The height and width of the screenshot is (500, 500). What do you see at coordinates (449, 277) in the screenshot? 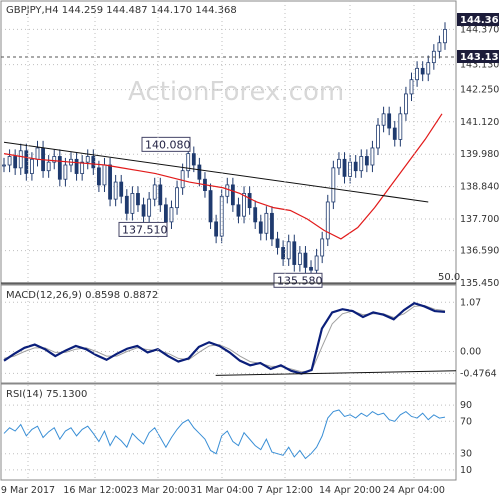
I see `fib-label: 50.0` at bounding box center [449, 277].